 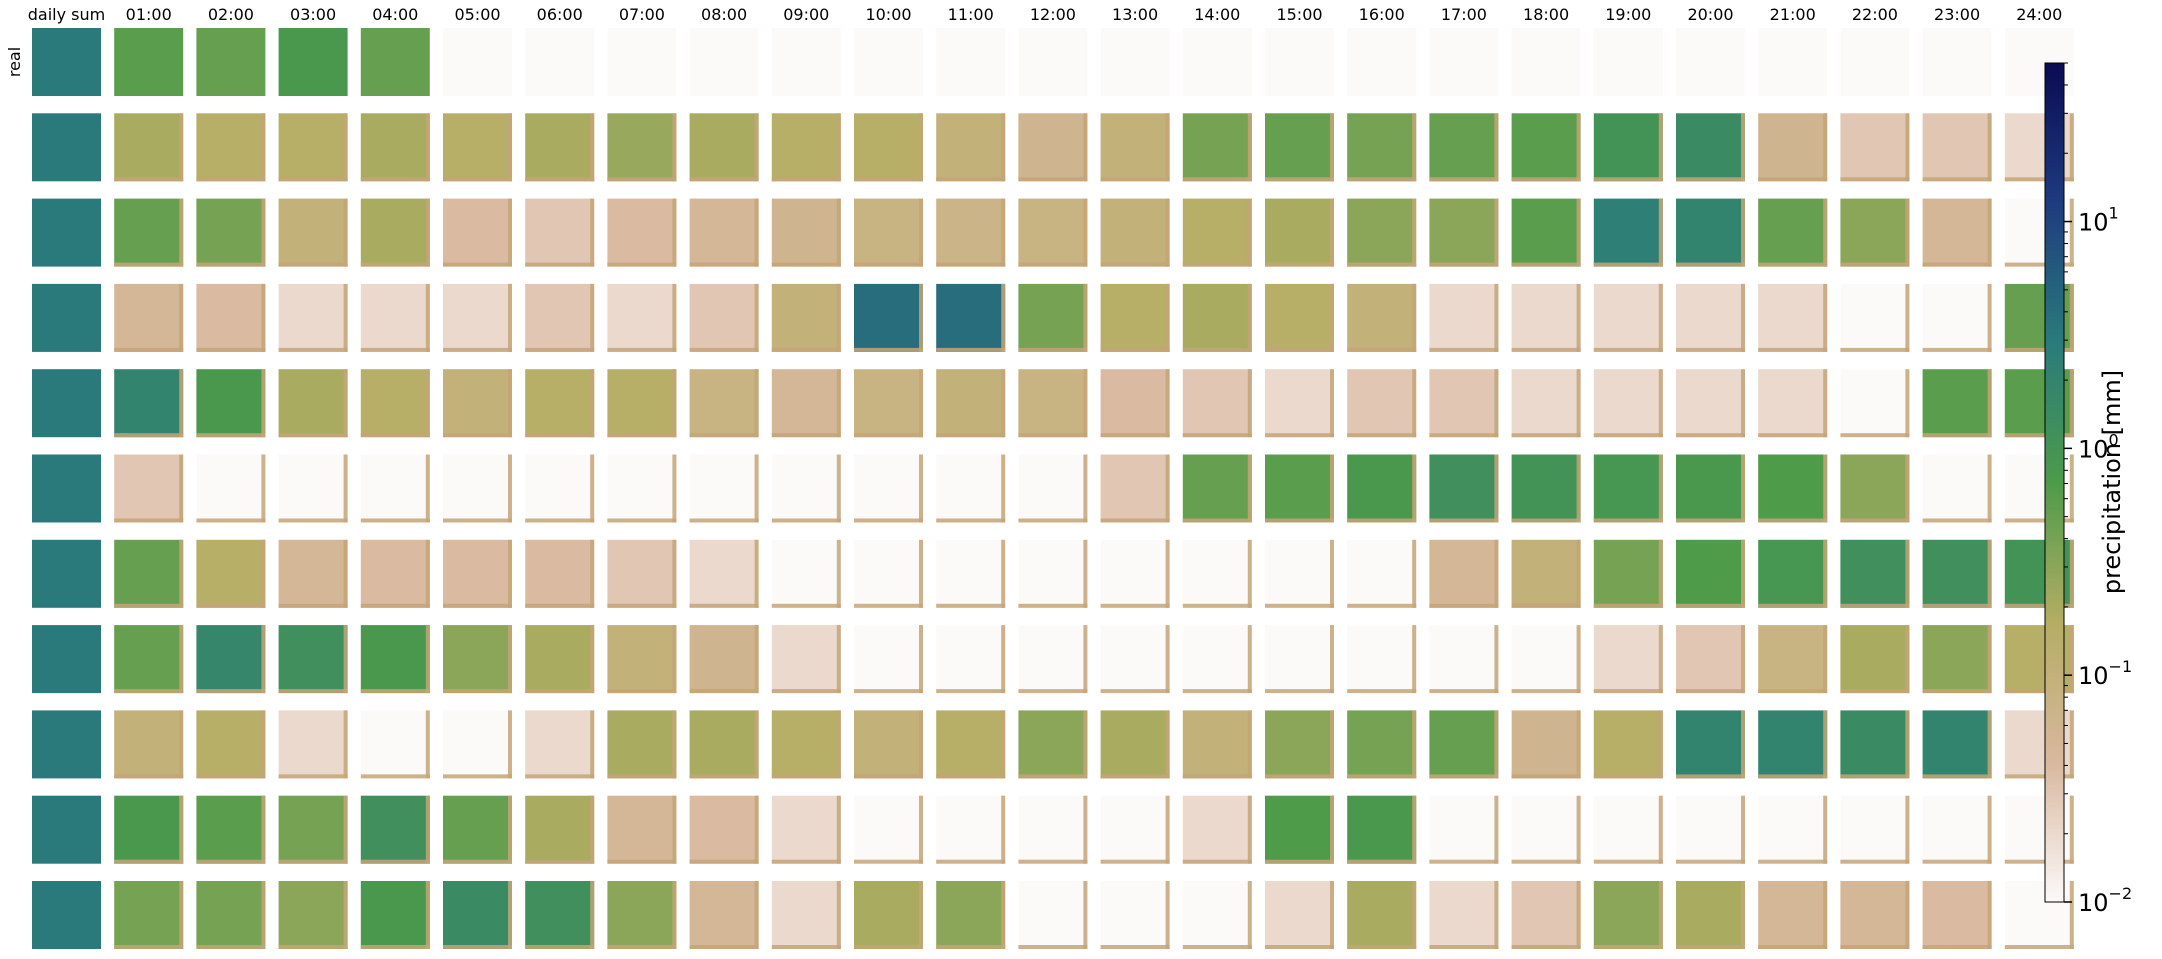 What do you see at coordinates (2105, 673) in the screenshot?
I see `colorbar-tick-label: 10−1` at bounding box center [2105, 673].